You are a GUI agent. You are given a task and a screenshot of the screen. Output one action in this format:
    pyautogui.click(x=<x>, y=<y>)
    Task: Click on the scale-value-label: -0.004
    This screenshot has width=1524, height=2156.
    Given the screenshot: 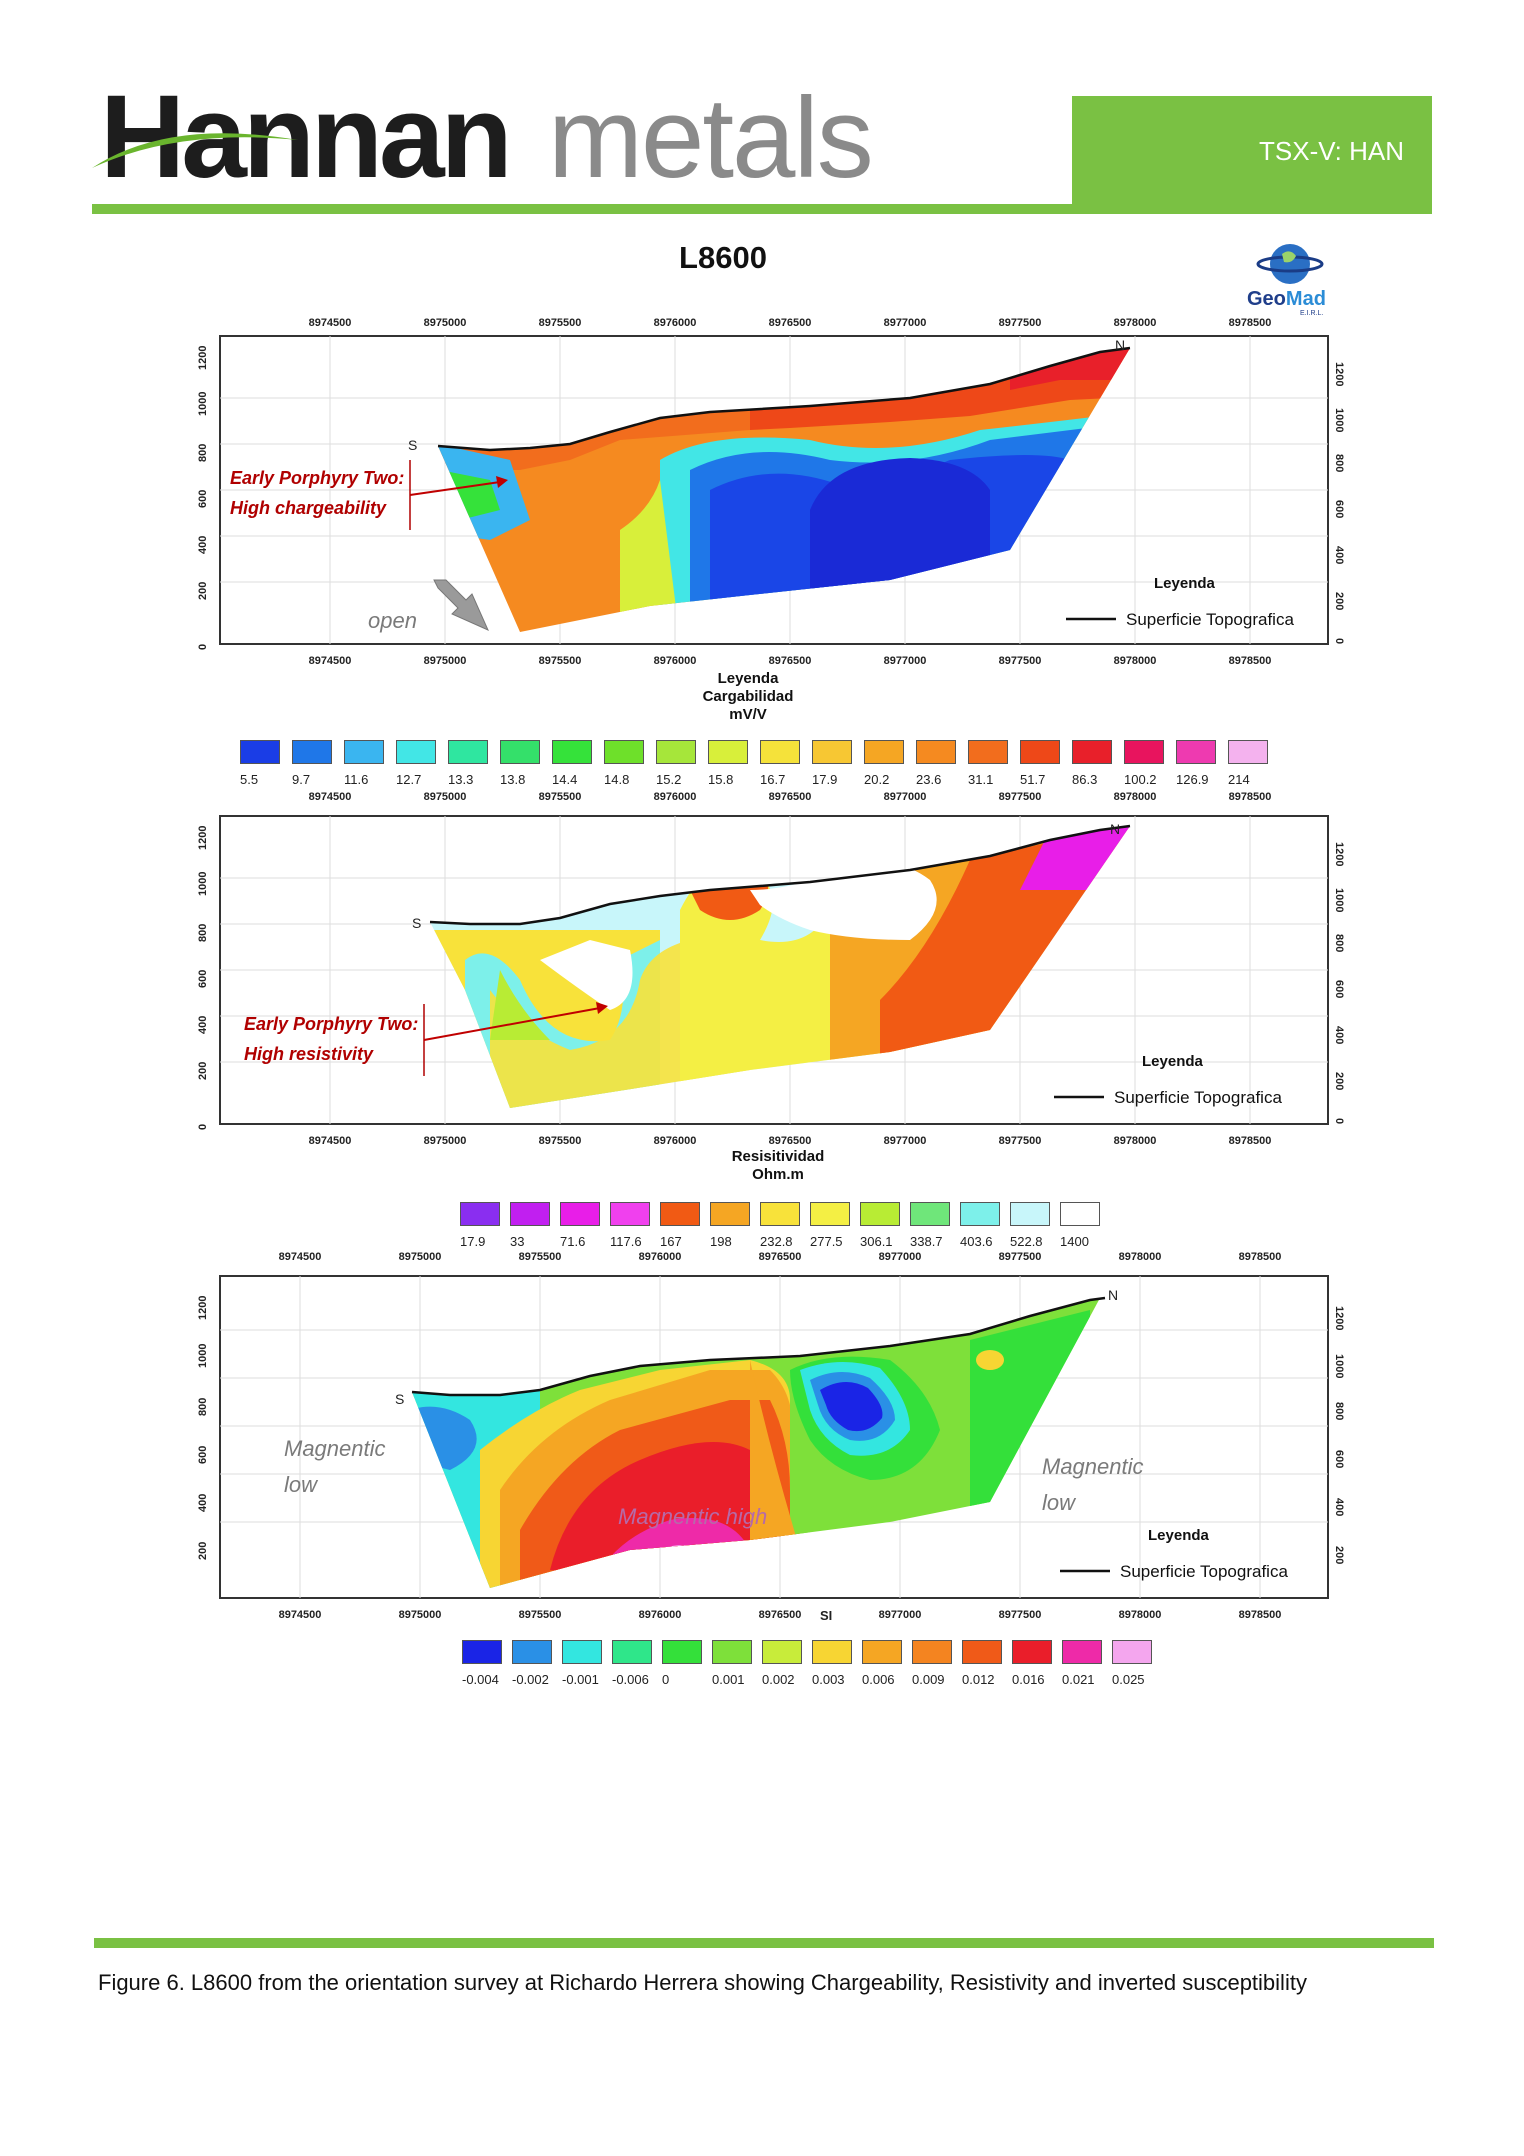 What is the action you would take?
    pyautogui.click(x=480, y=1679)
    